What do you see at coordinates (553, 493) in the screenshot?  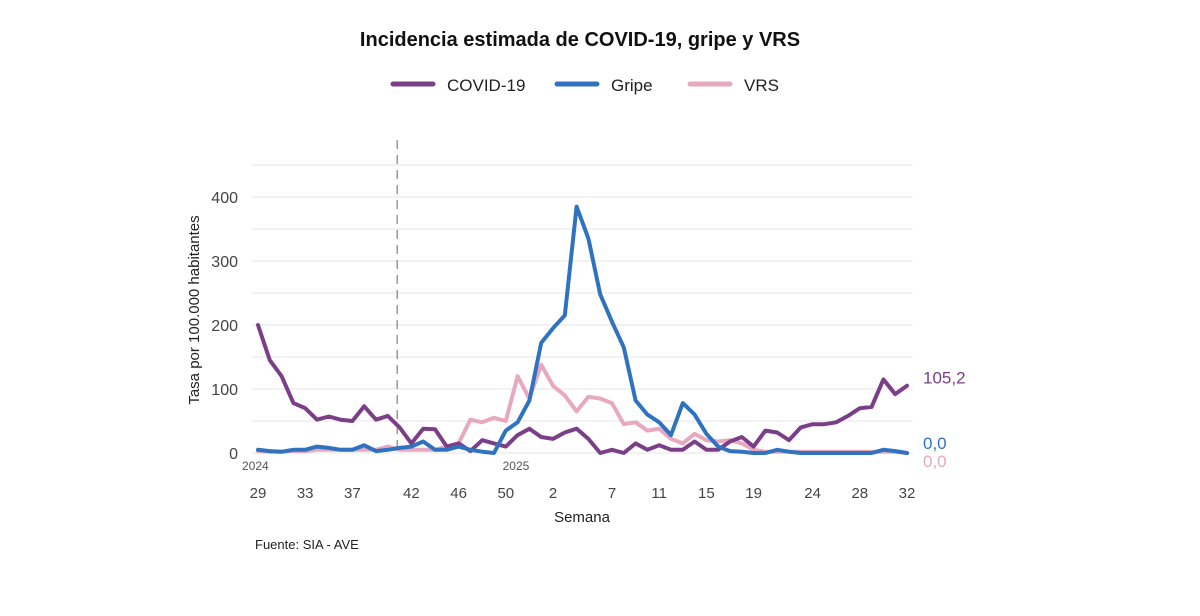 I see `x-tick-label: 2` at bounding box center [553, 493].